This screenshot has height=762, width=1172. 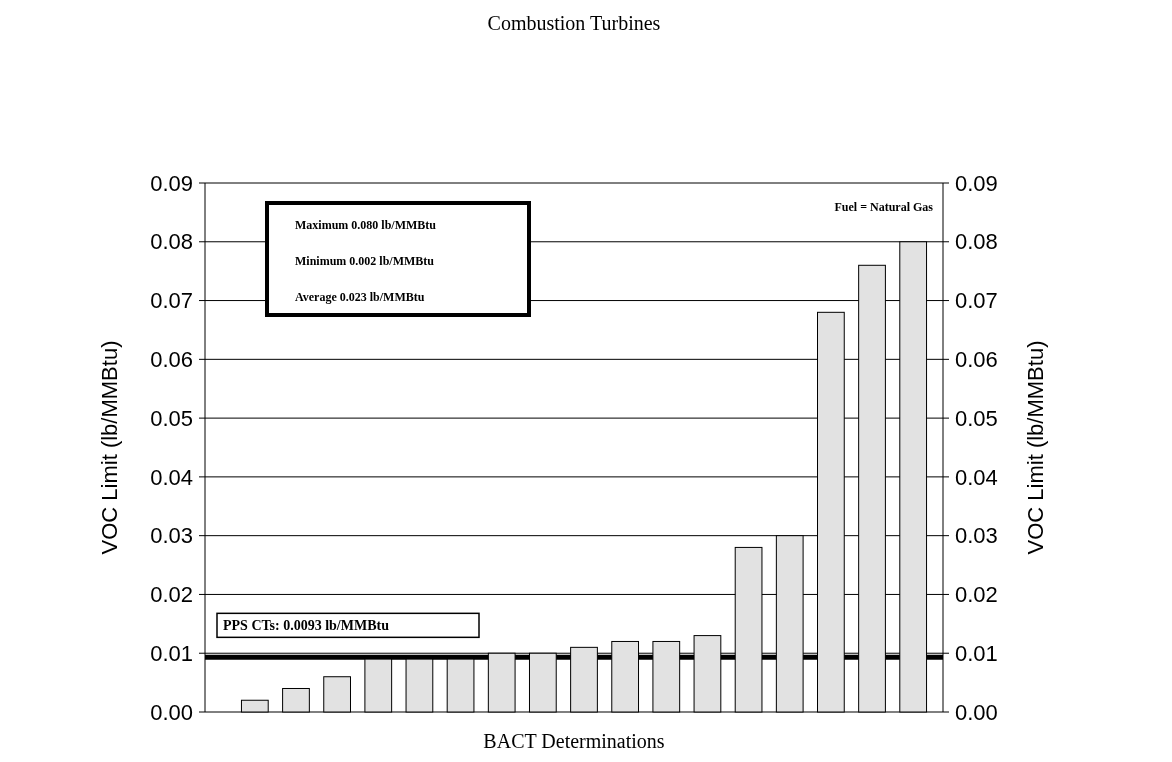 What do you see at coordinates (109, 447) in the screenshot?
I see `y-axis-title: VOC Limit (lb/MMBtu)` at bounding box center [109, 447].